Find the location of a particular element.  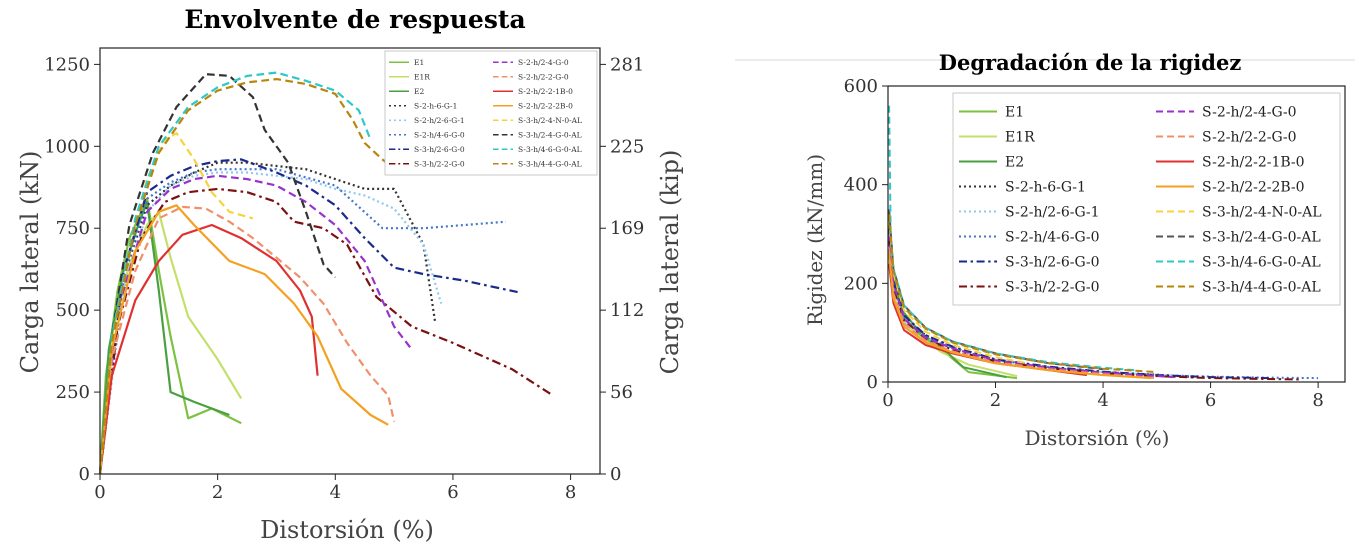

series-line-e1 is located at coordinates (170, 336).